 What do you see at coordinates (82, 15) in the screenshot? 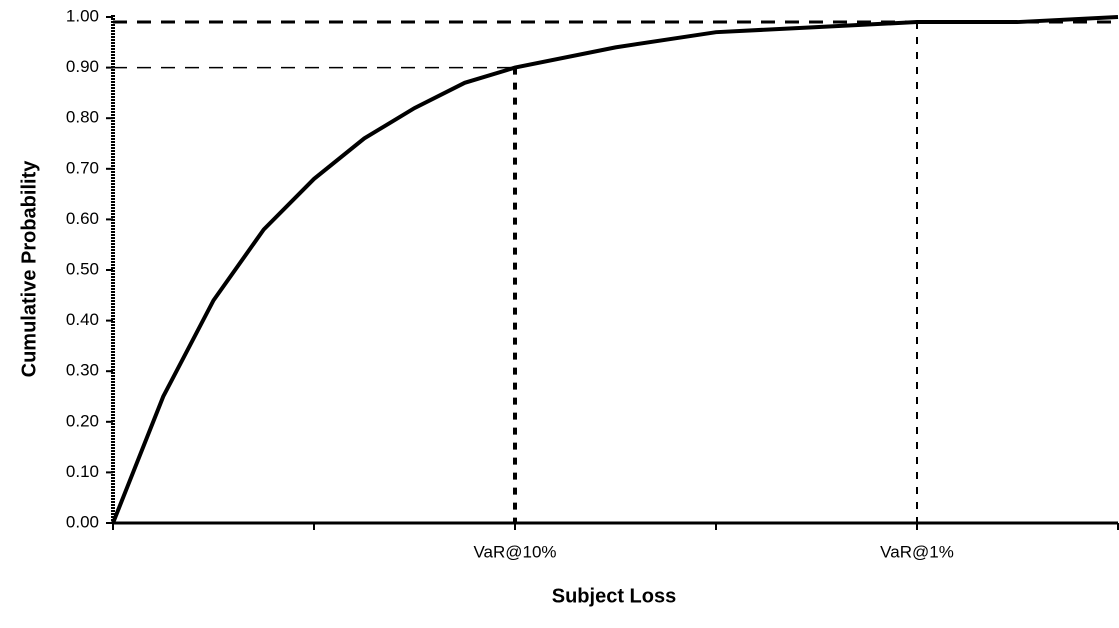
I see `y-tick-label: 1.00` at bounding box center [82, 15].